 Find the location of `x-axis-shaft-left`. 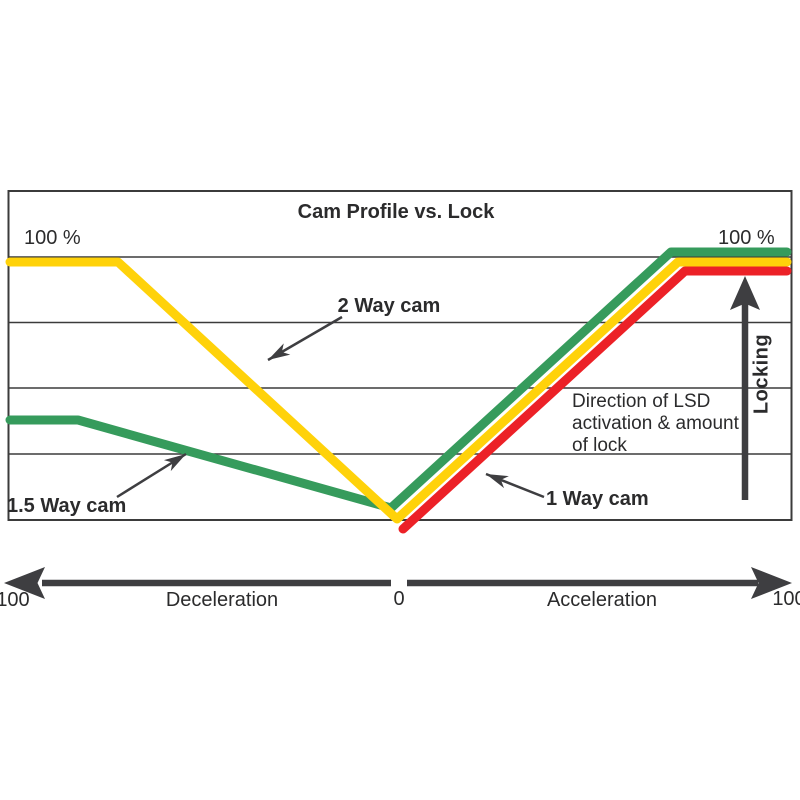

x-axis-shaft-left is located at coordinates (216, 583).